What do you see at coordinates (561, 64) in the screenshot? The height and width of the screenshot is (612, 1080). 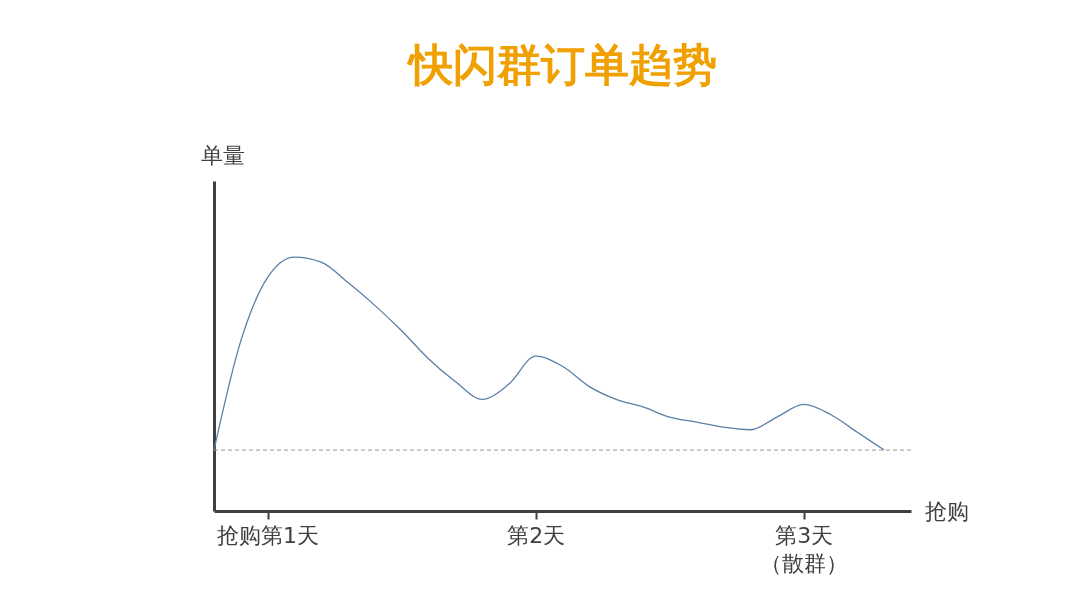 I see `chart-title: 快闪群订单趋势` at bounding box center [561, 64].